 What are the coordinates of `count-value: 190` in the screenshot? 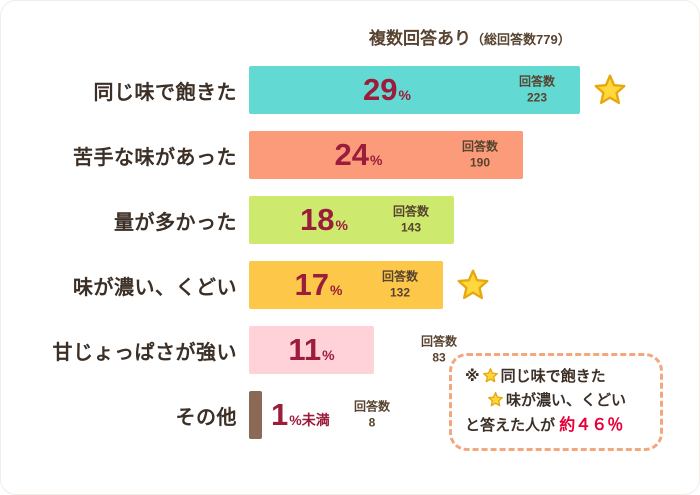 It's located at (480, 162).